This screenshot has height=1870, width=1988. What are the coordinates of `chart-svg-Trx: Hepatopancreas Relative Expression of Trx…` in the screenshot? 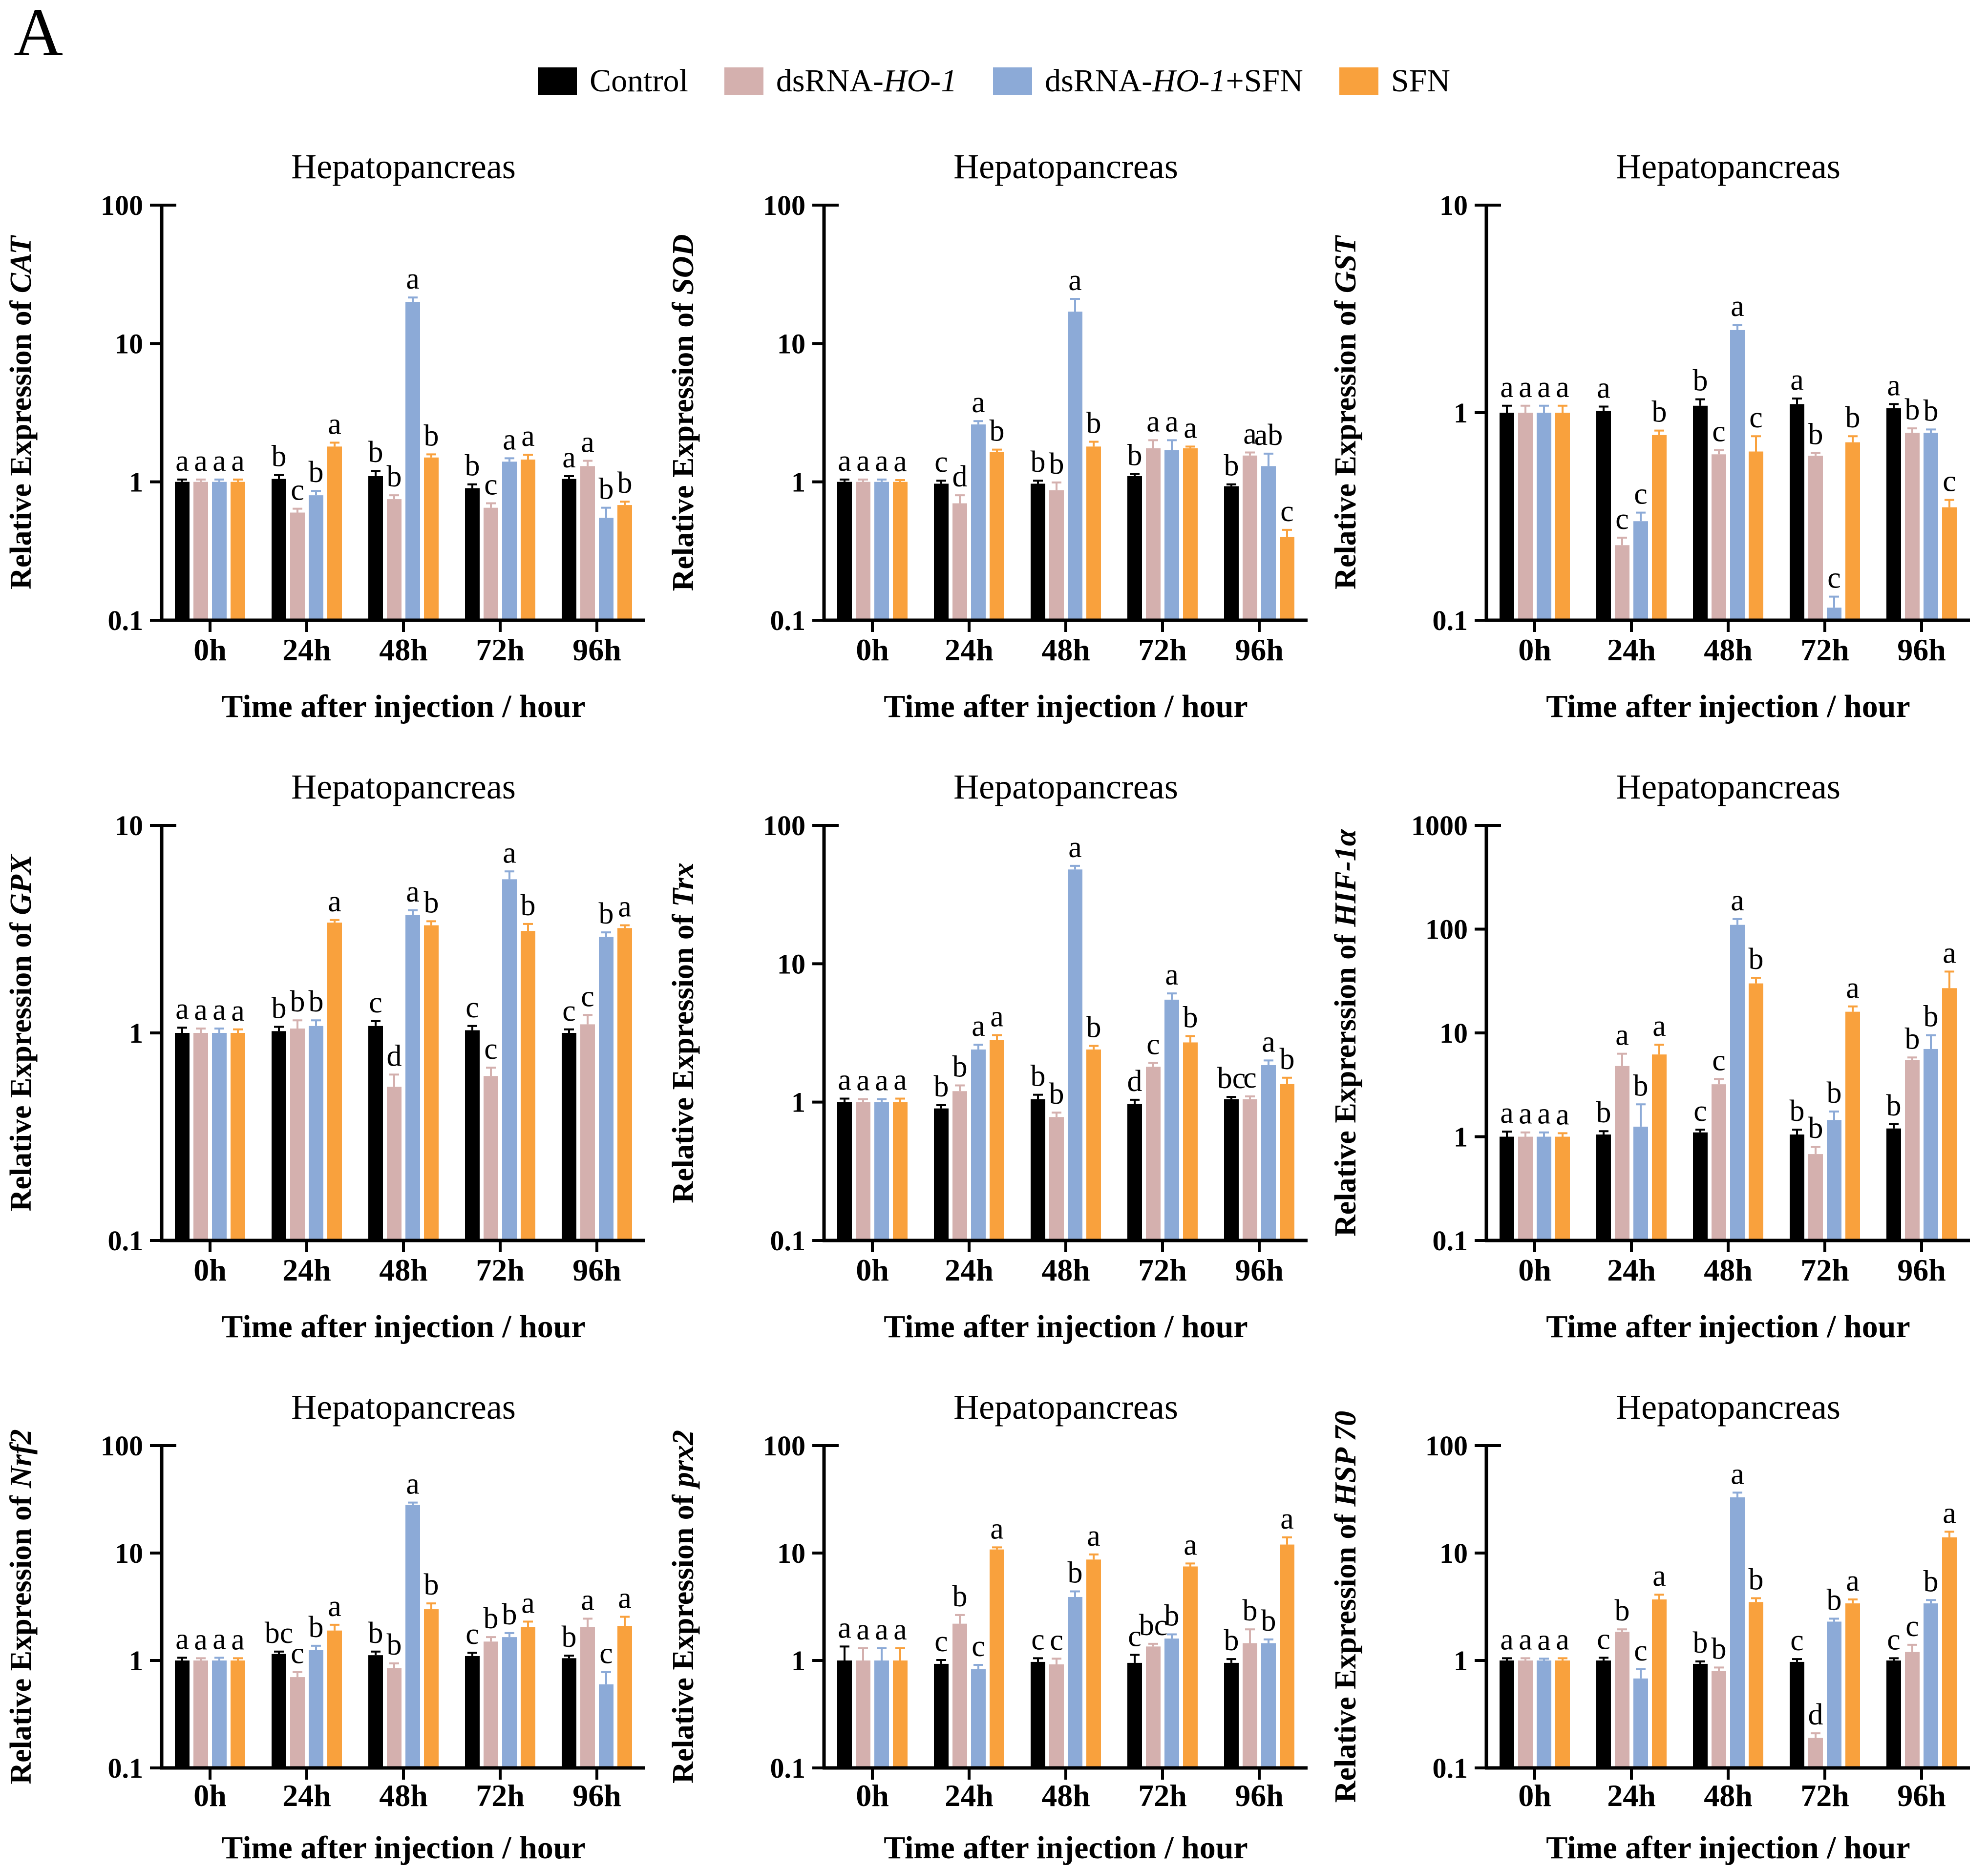 It's located at (987, 1056).